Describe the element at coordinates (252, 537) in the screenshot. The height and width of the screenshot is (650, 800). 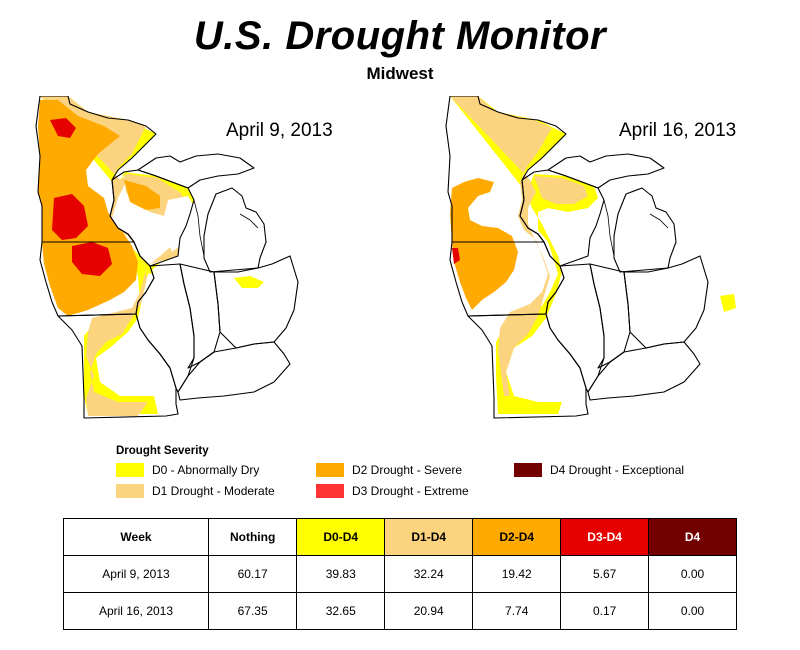
I see `header-nothing: Nothing` at that location.